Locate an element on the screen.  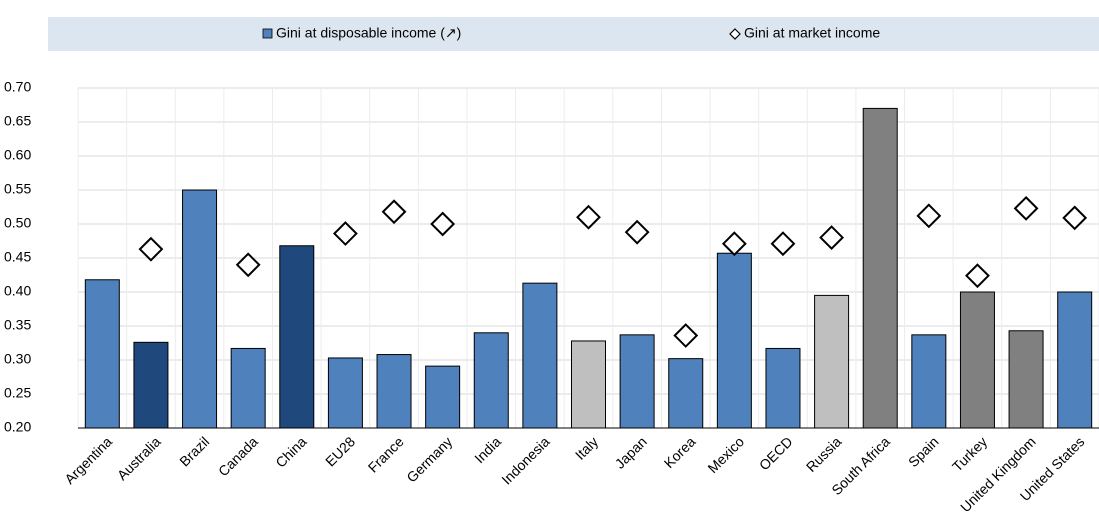
x-tick-label: Turkey is located at coordinates (969, 453).